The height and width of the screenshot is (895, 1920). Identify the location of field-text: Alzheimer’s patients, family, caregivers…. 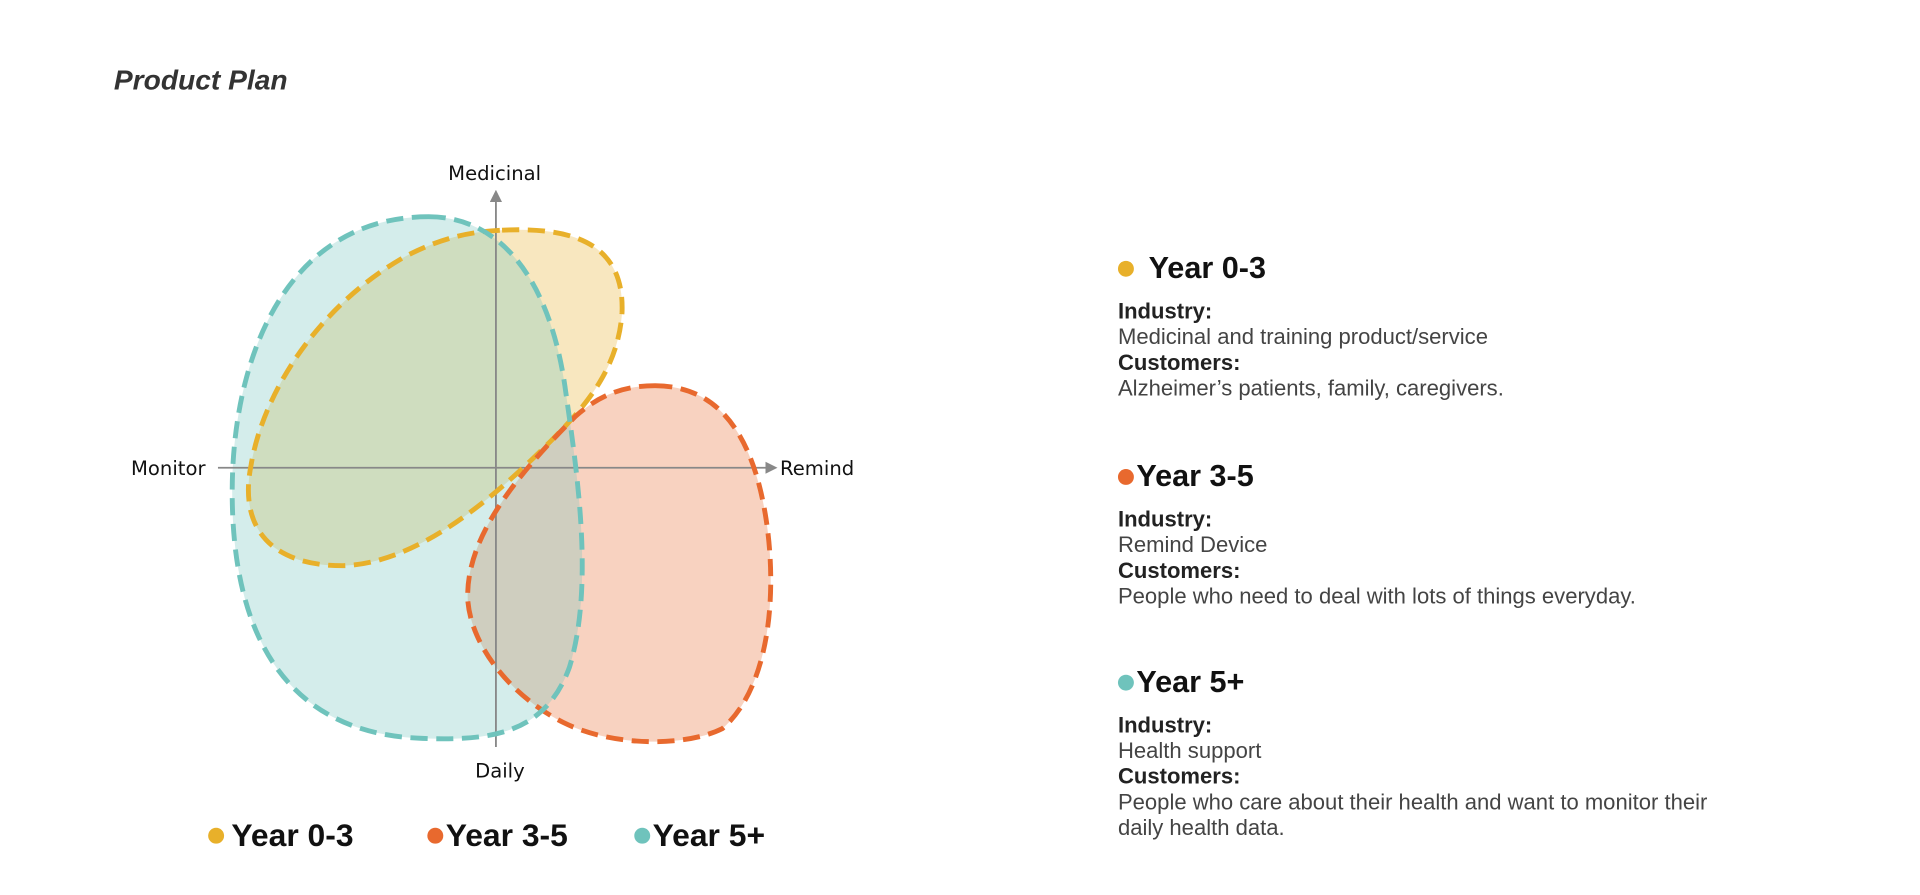
(1310, 388).